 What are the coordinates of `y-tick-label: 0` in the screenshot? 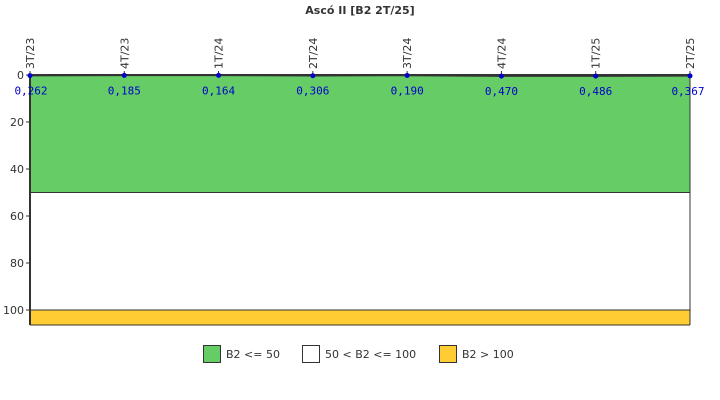 It's located at (20, 75).